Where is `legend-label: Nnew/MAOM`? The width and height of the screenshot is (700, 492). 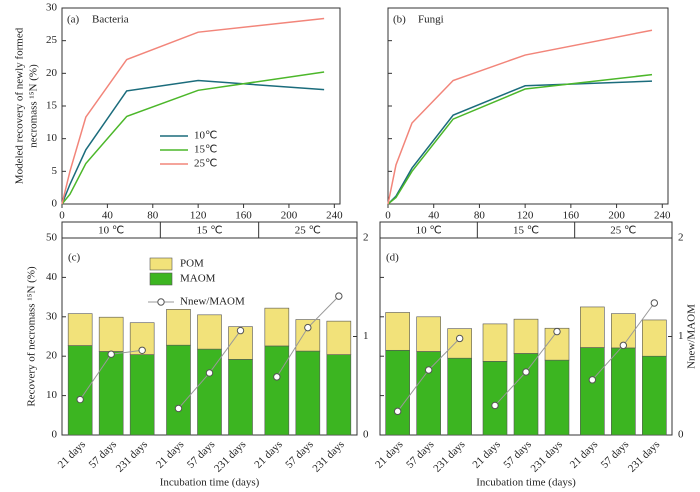
legend-label: Nnew/MAOM is located at coordinates (212, 302).